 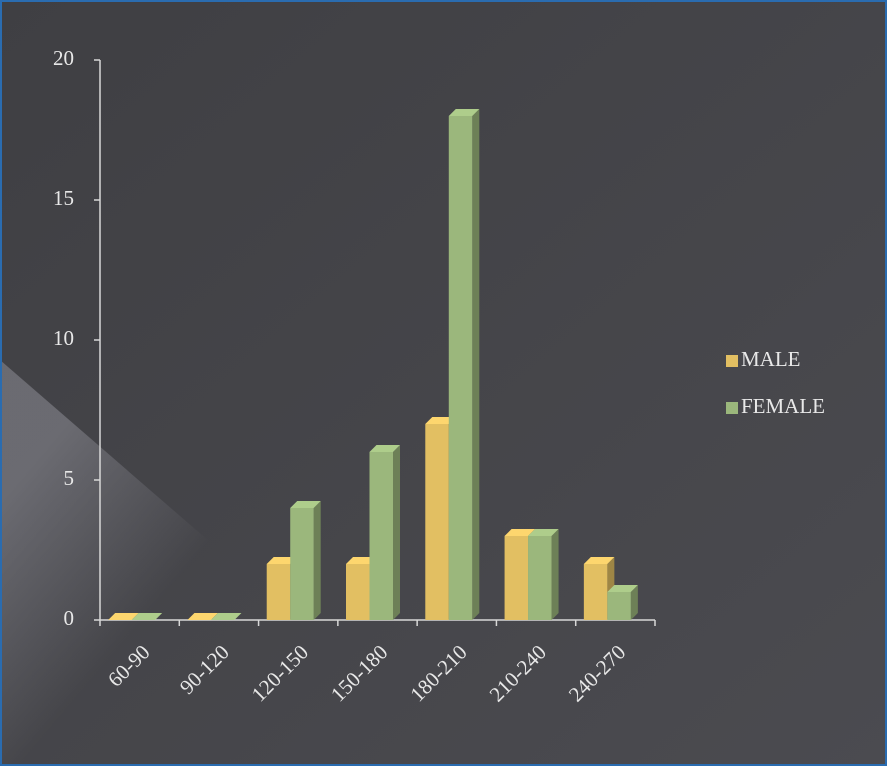 What do you see at coordinates (783, 406) in the screenshot?
I see `legend-label: FEMALE` at bounding box center [783, 406].